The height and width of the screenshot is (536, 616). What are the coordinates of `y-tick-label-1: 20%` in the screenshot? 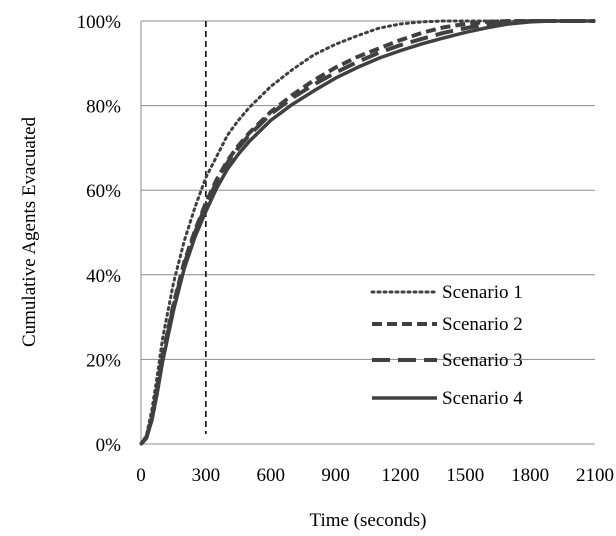 It's located at (103, 360).